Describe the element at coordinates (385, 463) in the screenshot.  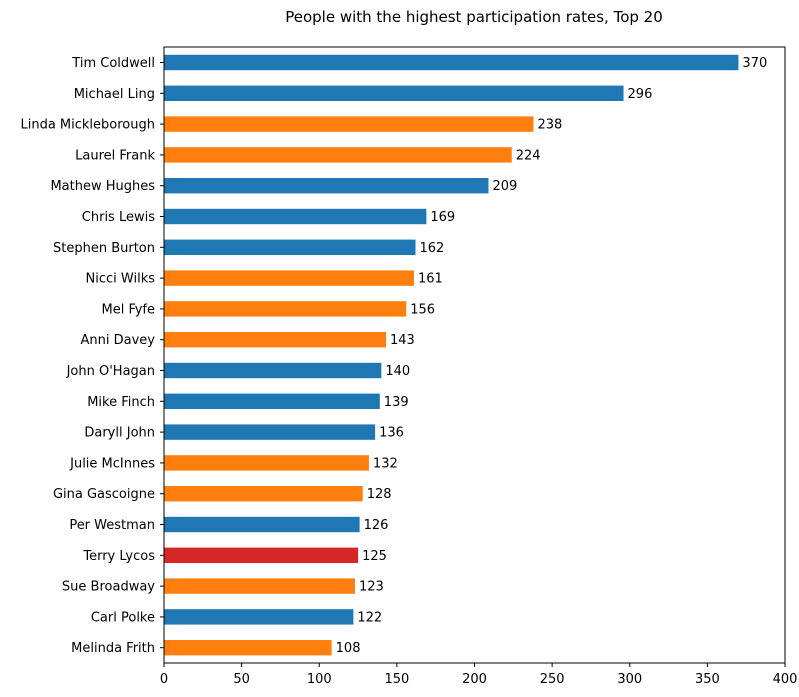
I see `data-label-julie-mcinnes: 132` at that location.